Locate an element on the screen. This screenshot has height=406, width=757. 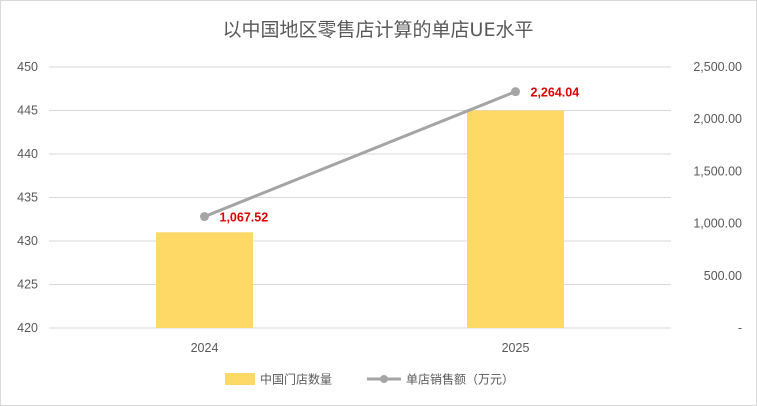
y-left-tick-label: 445 is located at coordinates (27, 111).